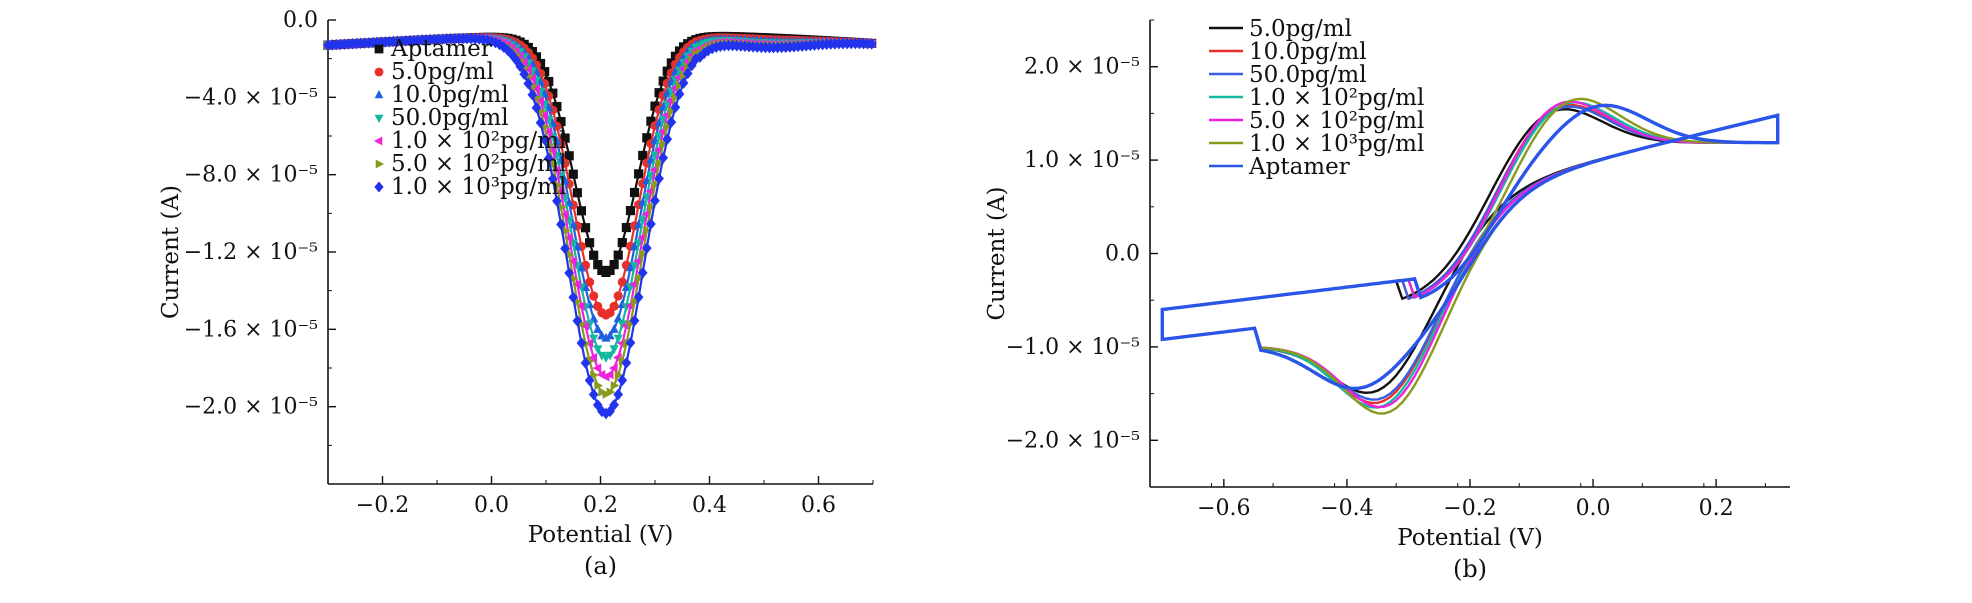 The height and width of the screenshot is (603, 1972). What do you see at coordinates (1073, 347) in the screenshot?
I see `y-tick-label: −1.0 × 10⁻⁵` at bounding box center [1073, 347].